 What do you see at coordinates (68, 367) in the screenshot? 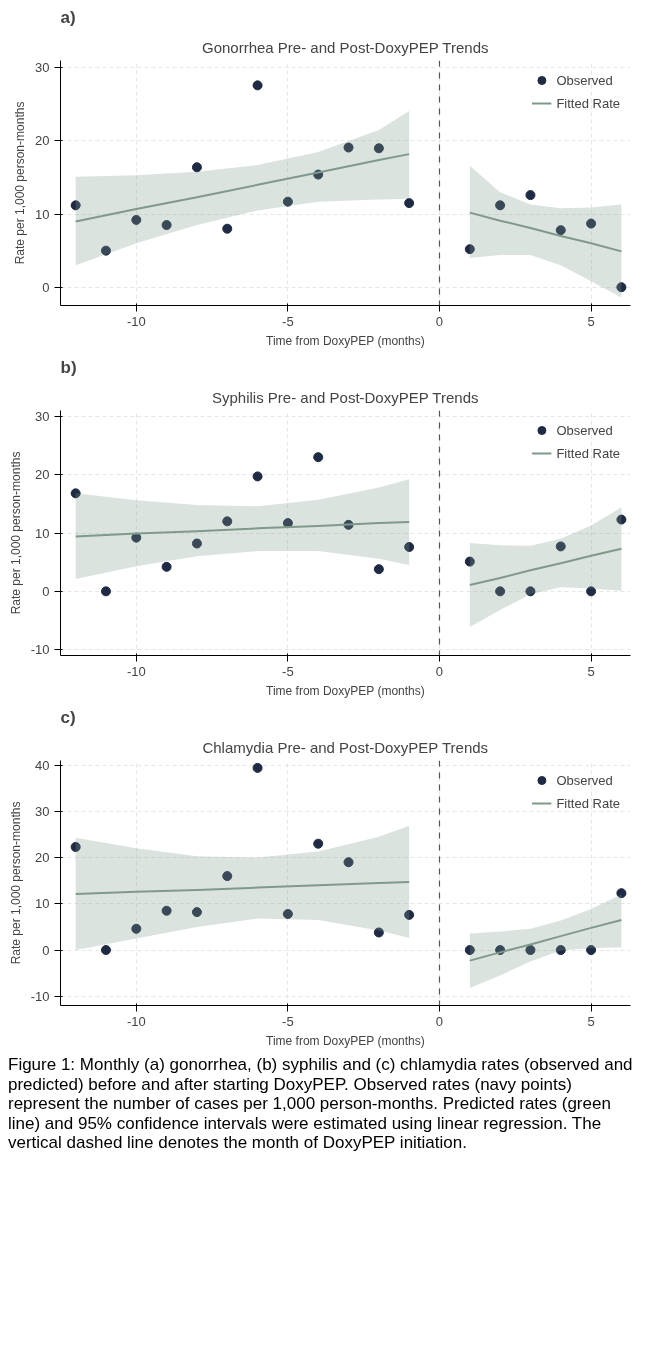
I see `text: b)` at bounding box center [68, 367].